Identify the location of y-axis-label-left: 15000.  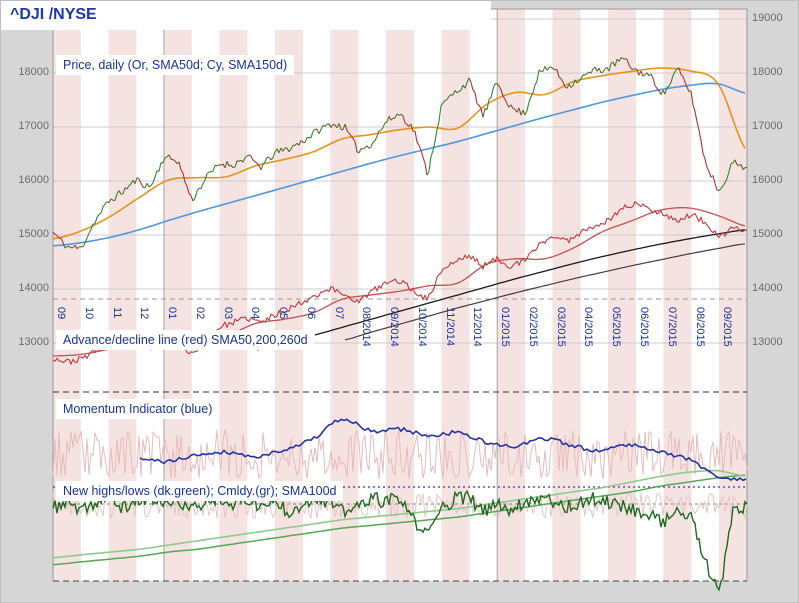
(33, 234).